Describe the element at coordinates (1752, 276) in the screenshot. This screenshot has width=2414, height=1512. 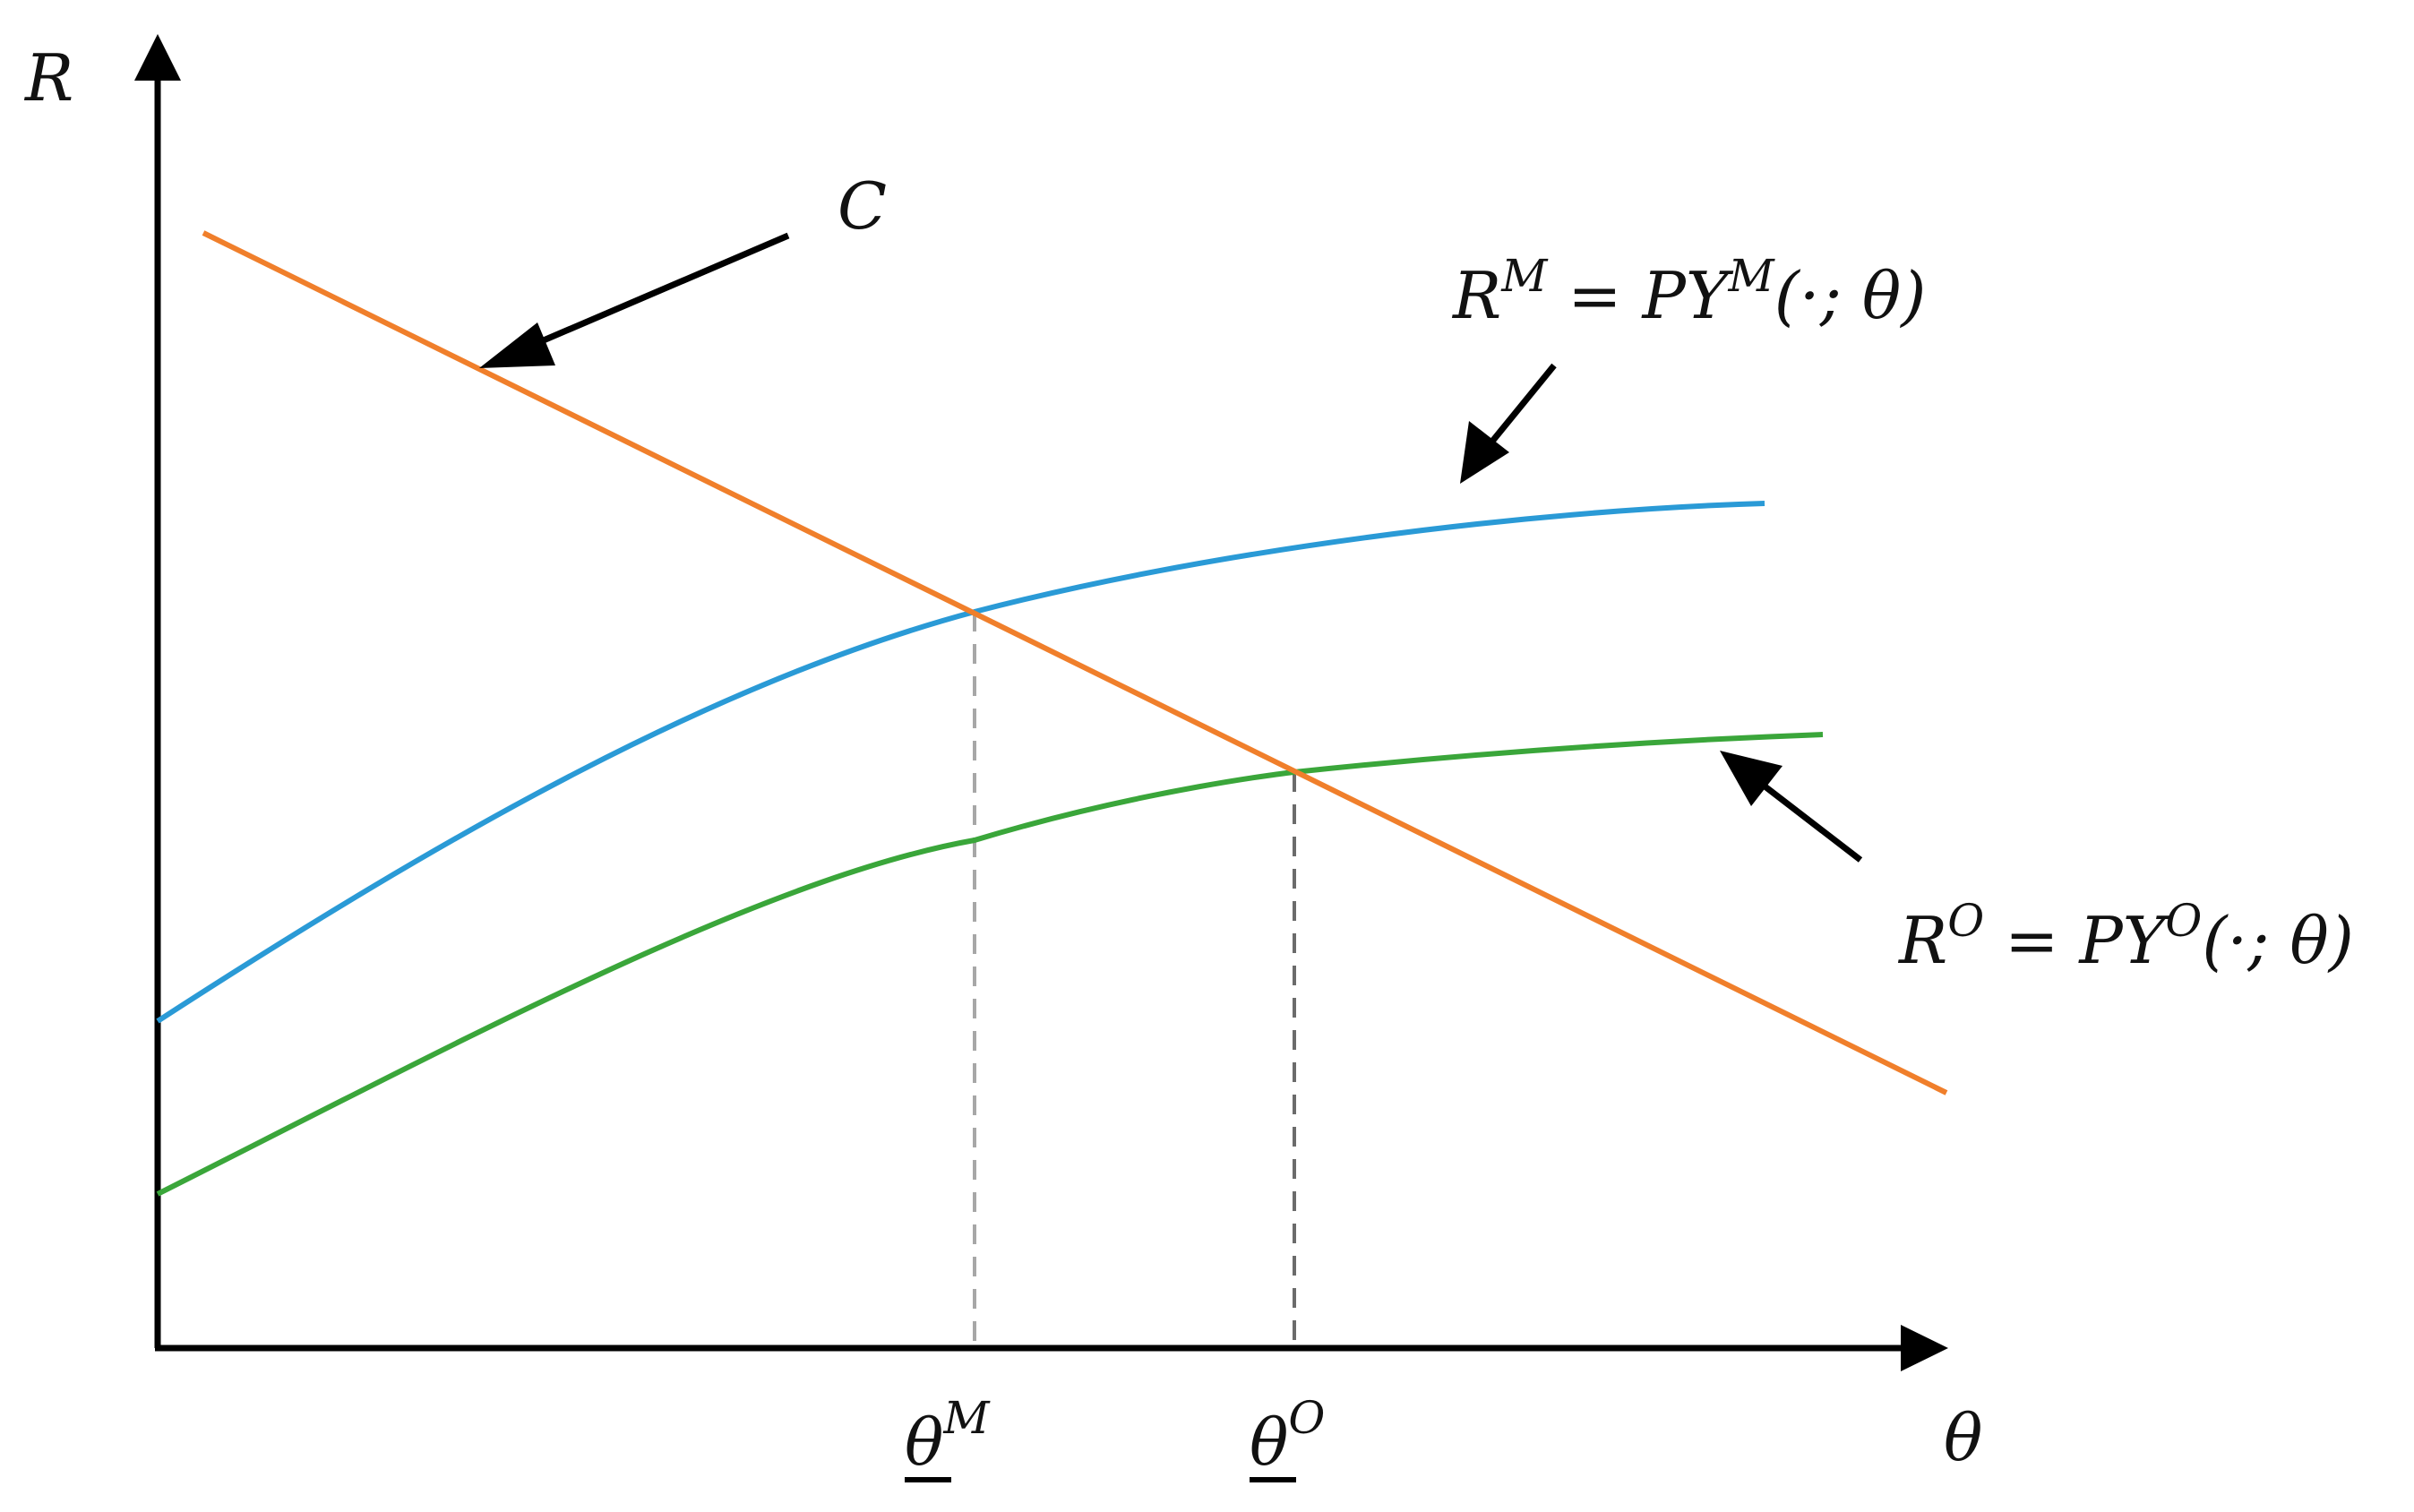
I see `rm-rhs-sup: M` at that location.